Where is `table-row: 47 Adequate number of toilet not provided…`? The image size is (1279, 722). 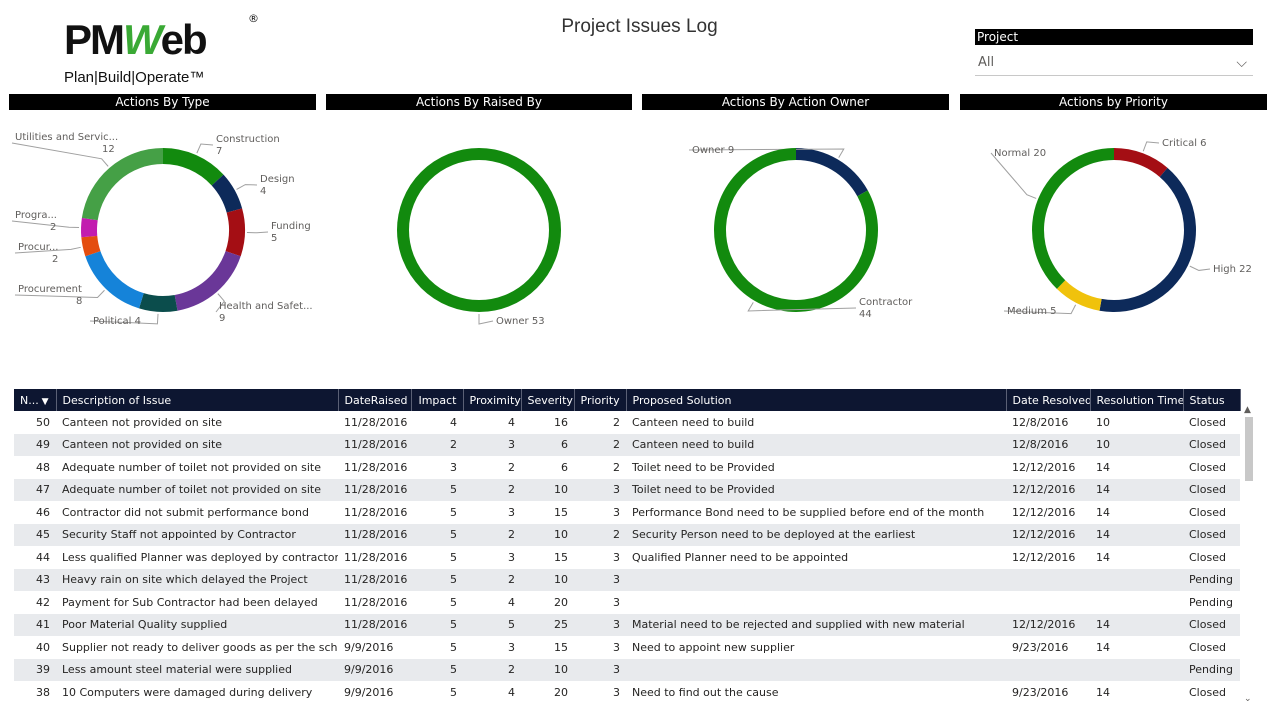
table-row: 47 Adequate number of toilet not provided… is located at coordinates (627, 489).